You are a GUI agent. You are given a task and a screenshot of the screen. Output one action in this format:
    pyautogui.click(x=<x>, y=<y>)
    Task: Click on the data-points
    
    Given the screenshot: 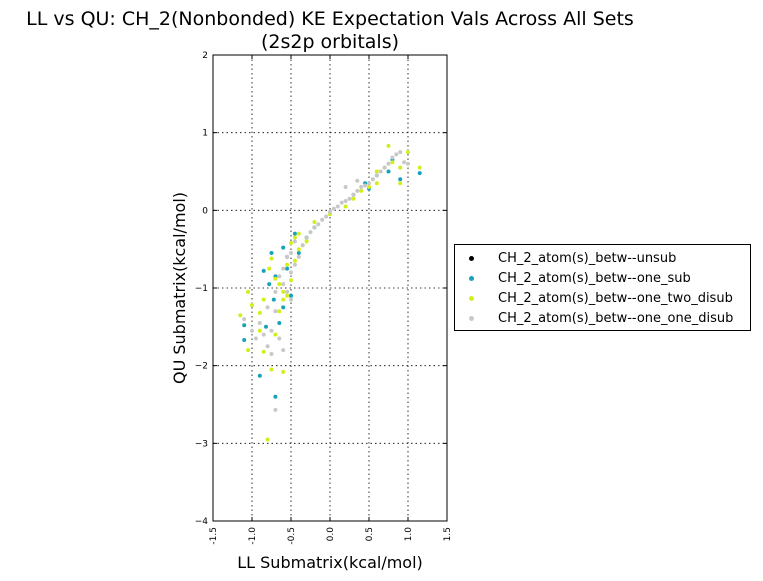 What is the action you would take?
    pyautogui.click(x=330, y=292)
    